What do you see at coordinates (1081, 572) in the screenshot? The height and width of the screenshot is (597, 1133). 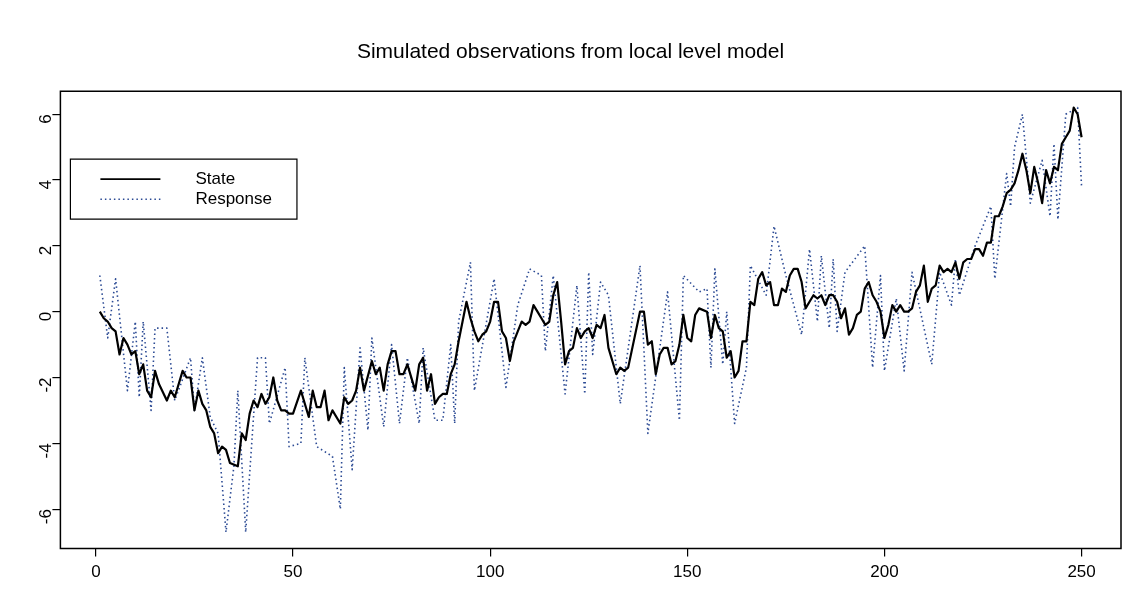 I see `x-tick-label: 250` at bounding box center [1081, 572].